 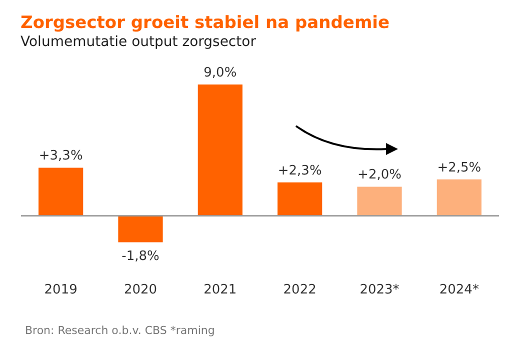 I want to click on x-tick-label: 2024*, so click(x=459, y=290).